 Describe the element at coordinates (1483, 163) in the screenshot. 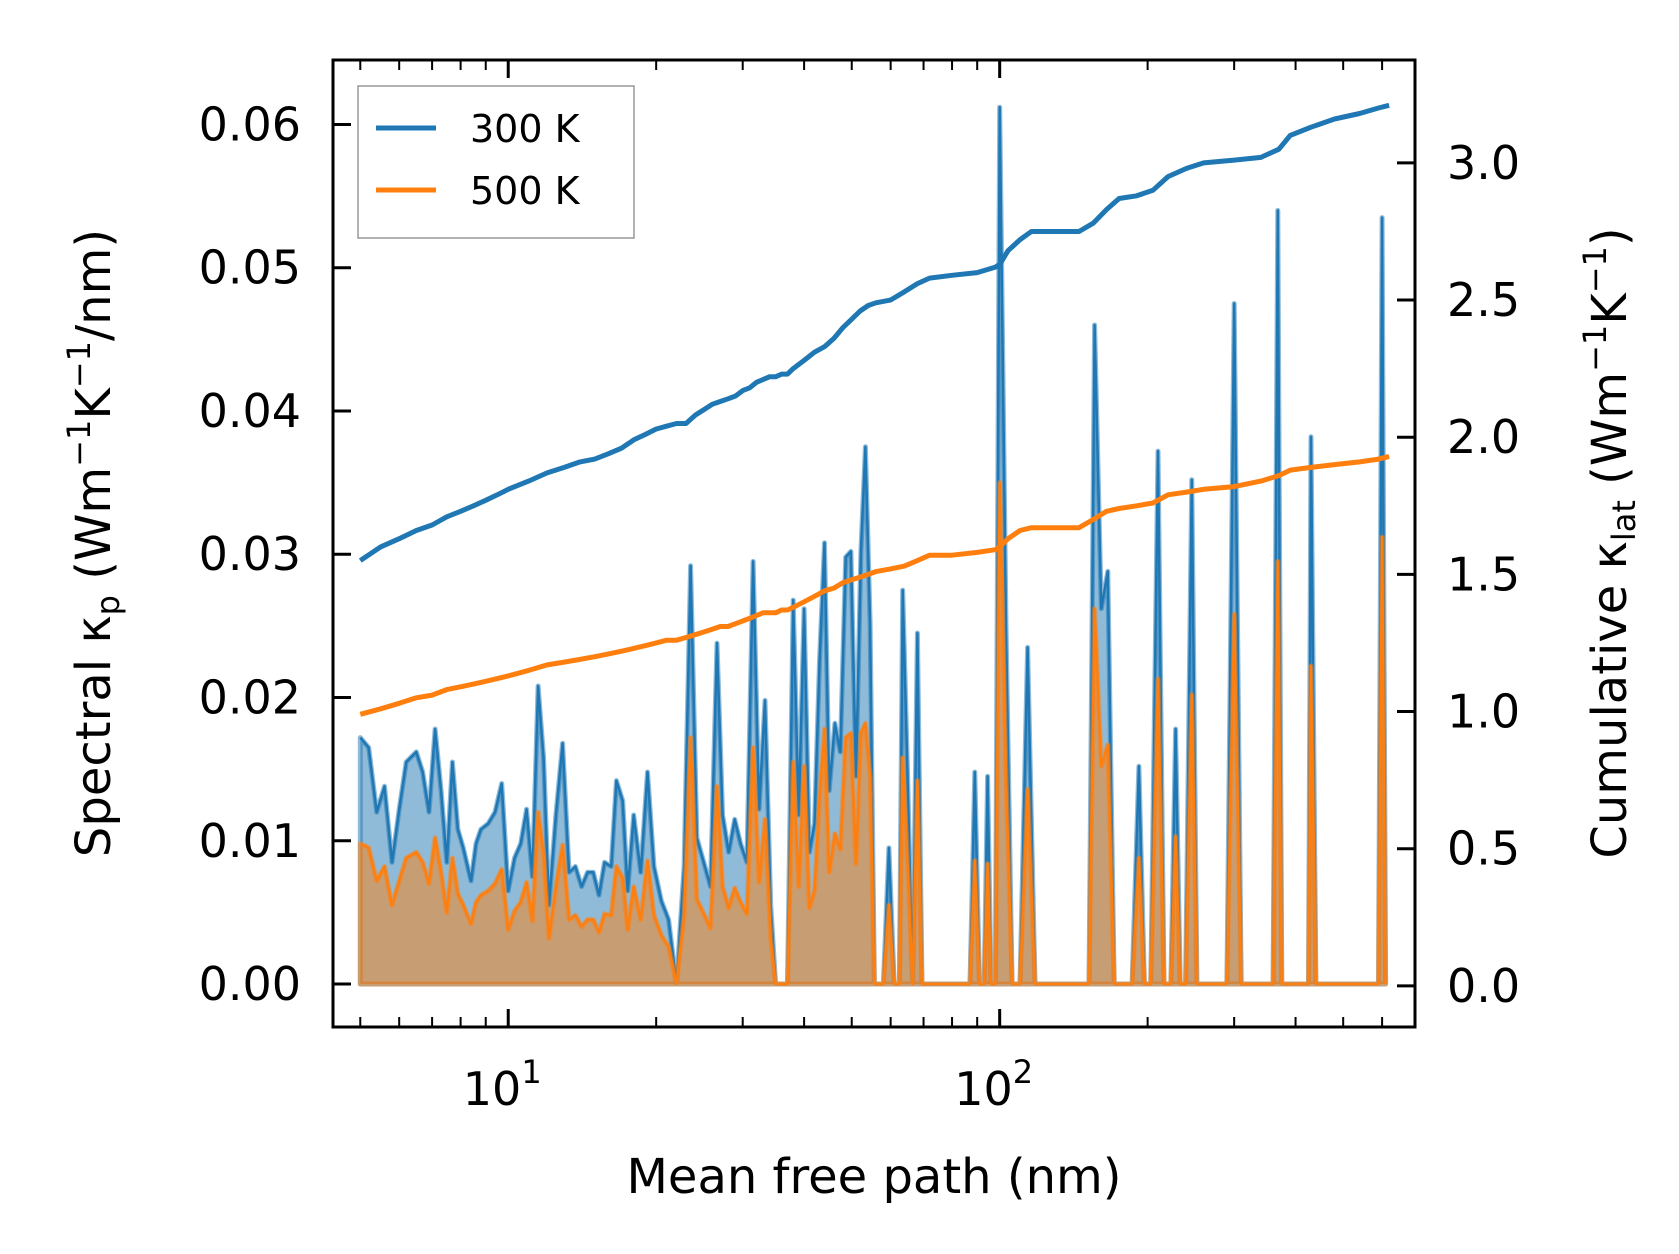

I see `y-right-tick-label: 3.0` at that location.